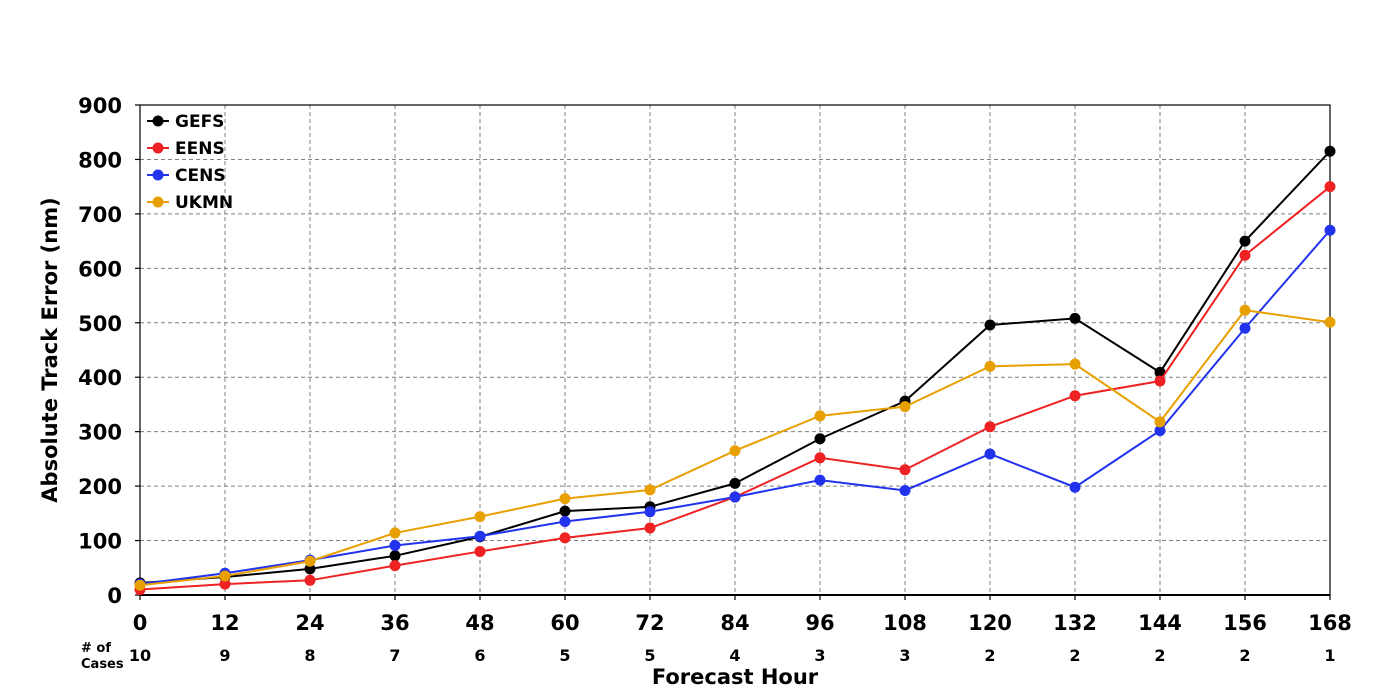 This screenshot has height=700, width=1400. Describe the element at coordinates (708, 656) in the screenshot. I see `cases-row: # of Cases 10 9 8 7 6 5 5 4 3 3 2 2 2 2 1` at that location.